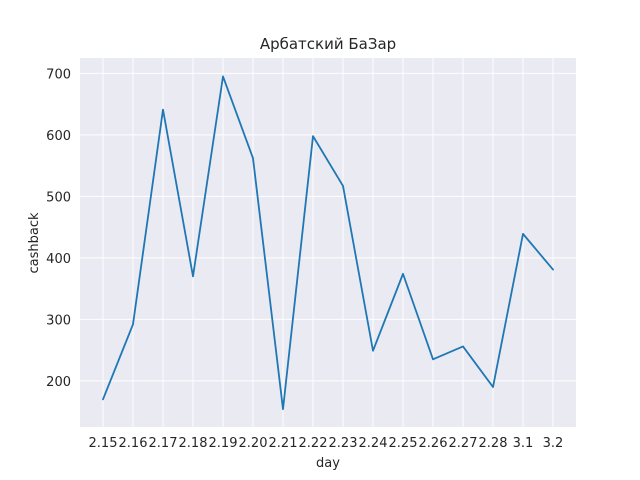 This screenshot has width=640, height=480. Describe the element at coordinates (58, 259) in the screenshot. I see `y-tick-label: 400` at that location.